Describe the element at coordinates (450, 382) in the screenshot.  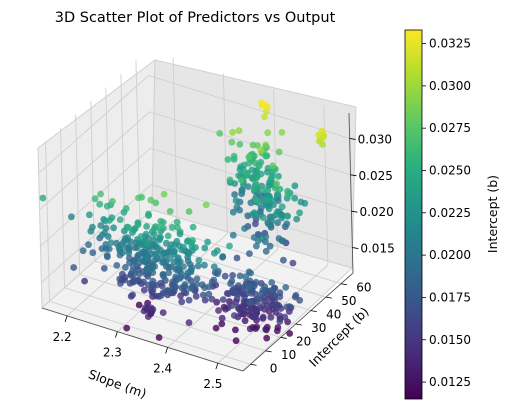
I see `colorbar-tick-label: 0.0125` at that location.